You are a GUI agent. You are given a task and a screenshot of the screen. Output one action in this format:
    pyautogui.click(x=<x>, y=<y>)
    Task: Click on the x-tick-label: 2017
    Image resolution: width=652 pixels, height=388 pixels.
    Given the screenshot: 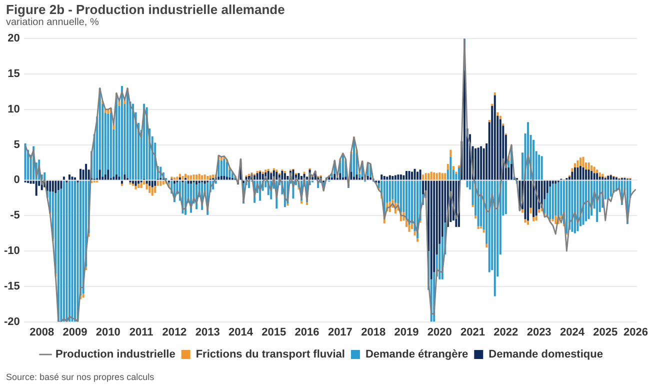 What is the action you would take?
    pyautogui.click(x=340, y=332)
    